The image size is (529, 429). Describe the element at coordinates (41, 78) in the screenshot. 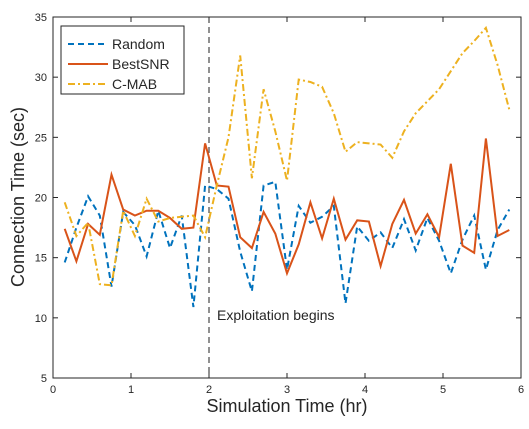

I see `y-tick-label: 30` at that location.